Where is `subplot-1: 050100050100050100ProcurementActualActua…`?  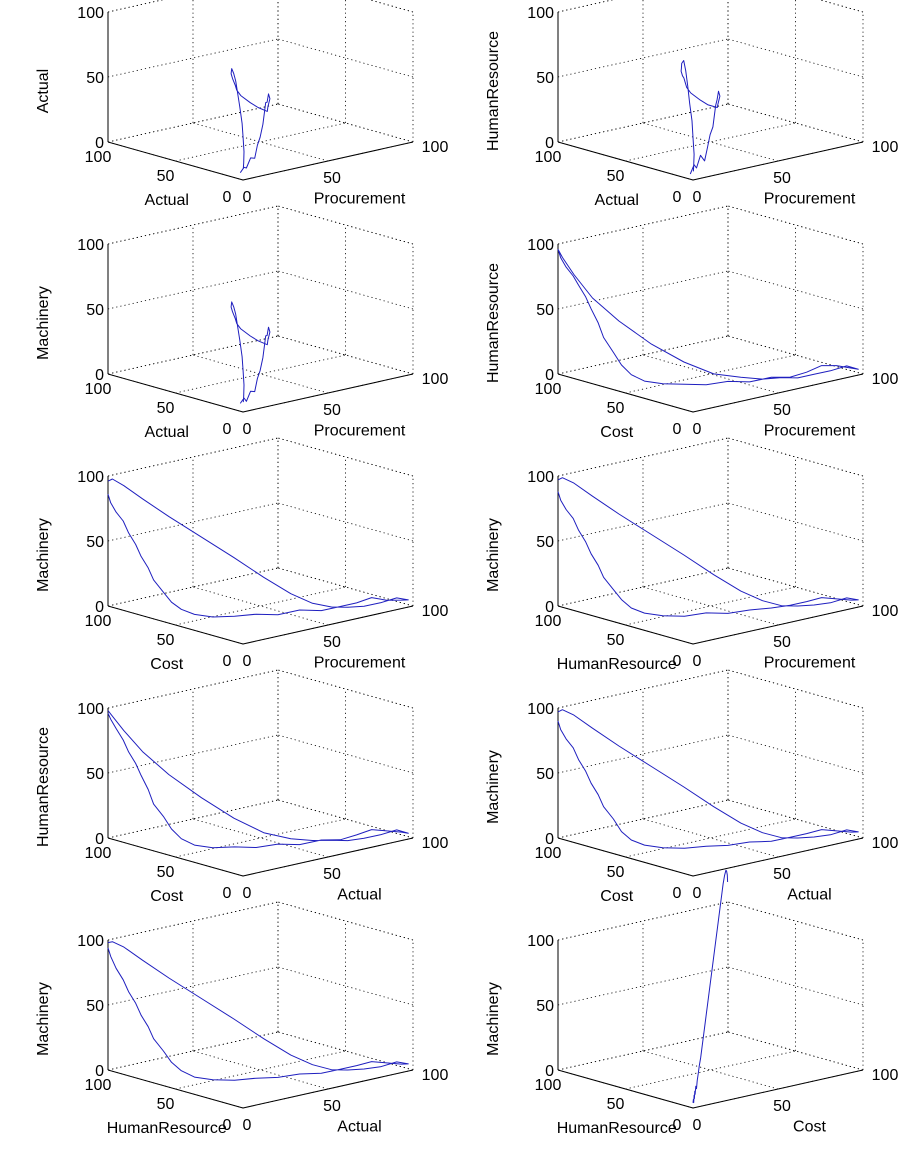
subplot-1: 050100050100050100ProcurementActualActua… is located at coordinates (241, 104).